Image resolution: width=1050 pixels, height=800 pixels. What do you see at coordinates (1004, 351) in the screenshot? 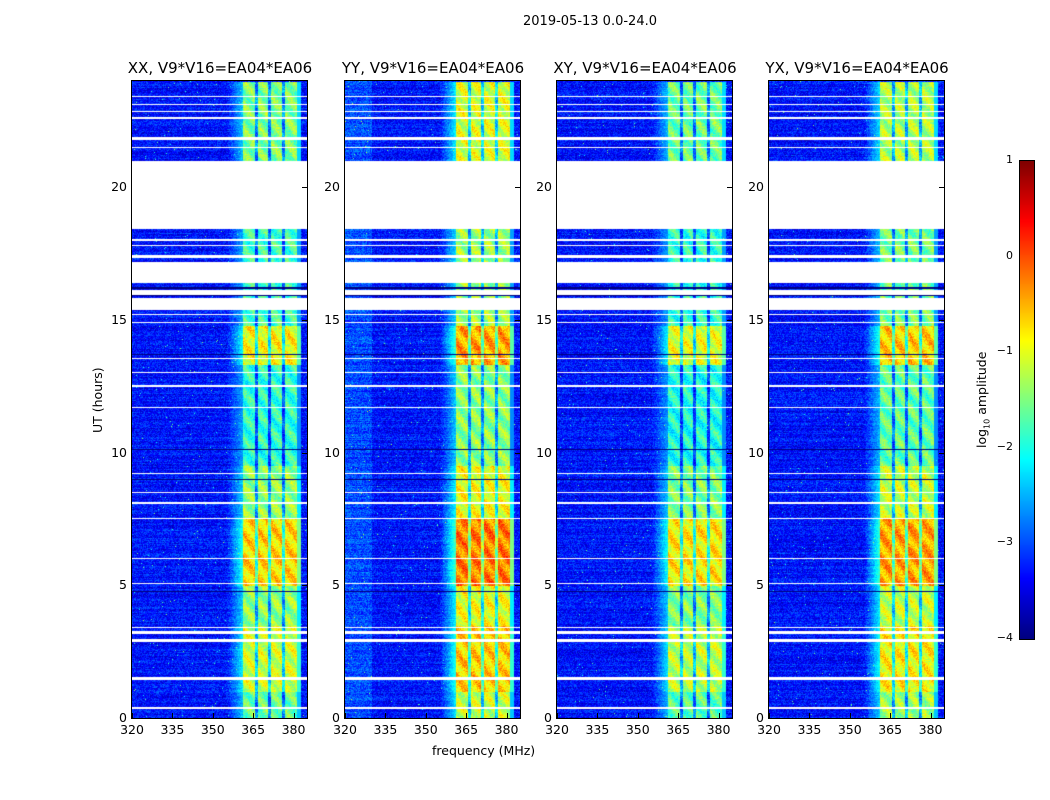
I see `colorbar-tick-label: −1` at bounding box center [1004, 351].